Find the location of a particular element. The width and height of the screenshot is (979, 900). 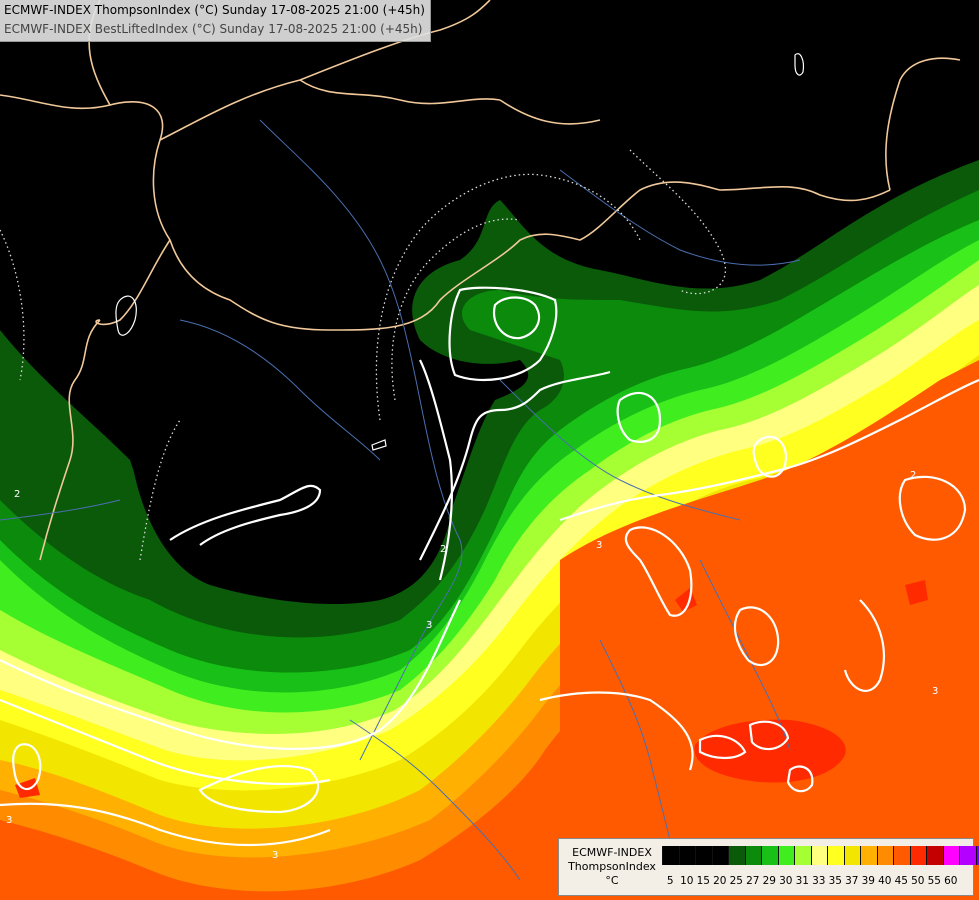

legend-tick-label: 29 is located at coordinates (769, 881).